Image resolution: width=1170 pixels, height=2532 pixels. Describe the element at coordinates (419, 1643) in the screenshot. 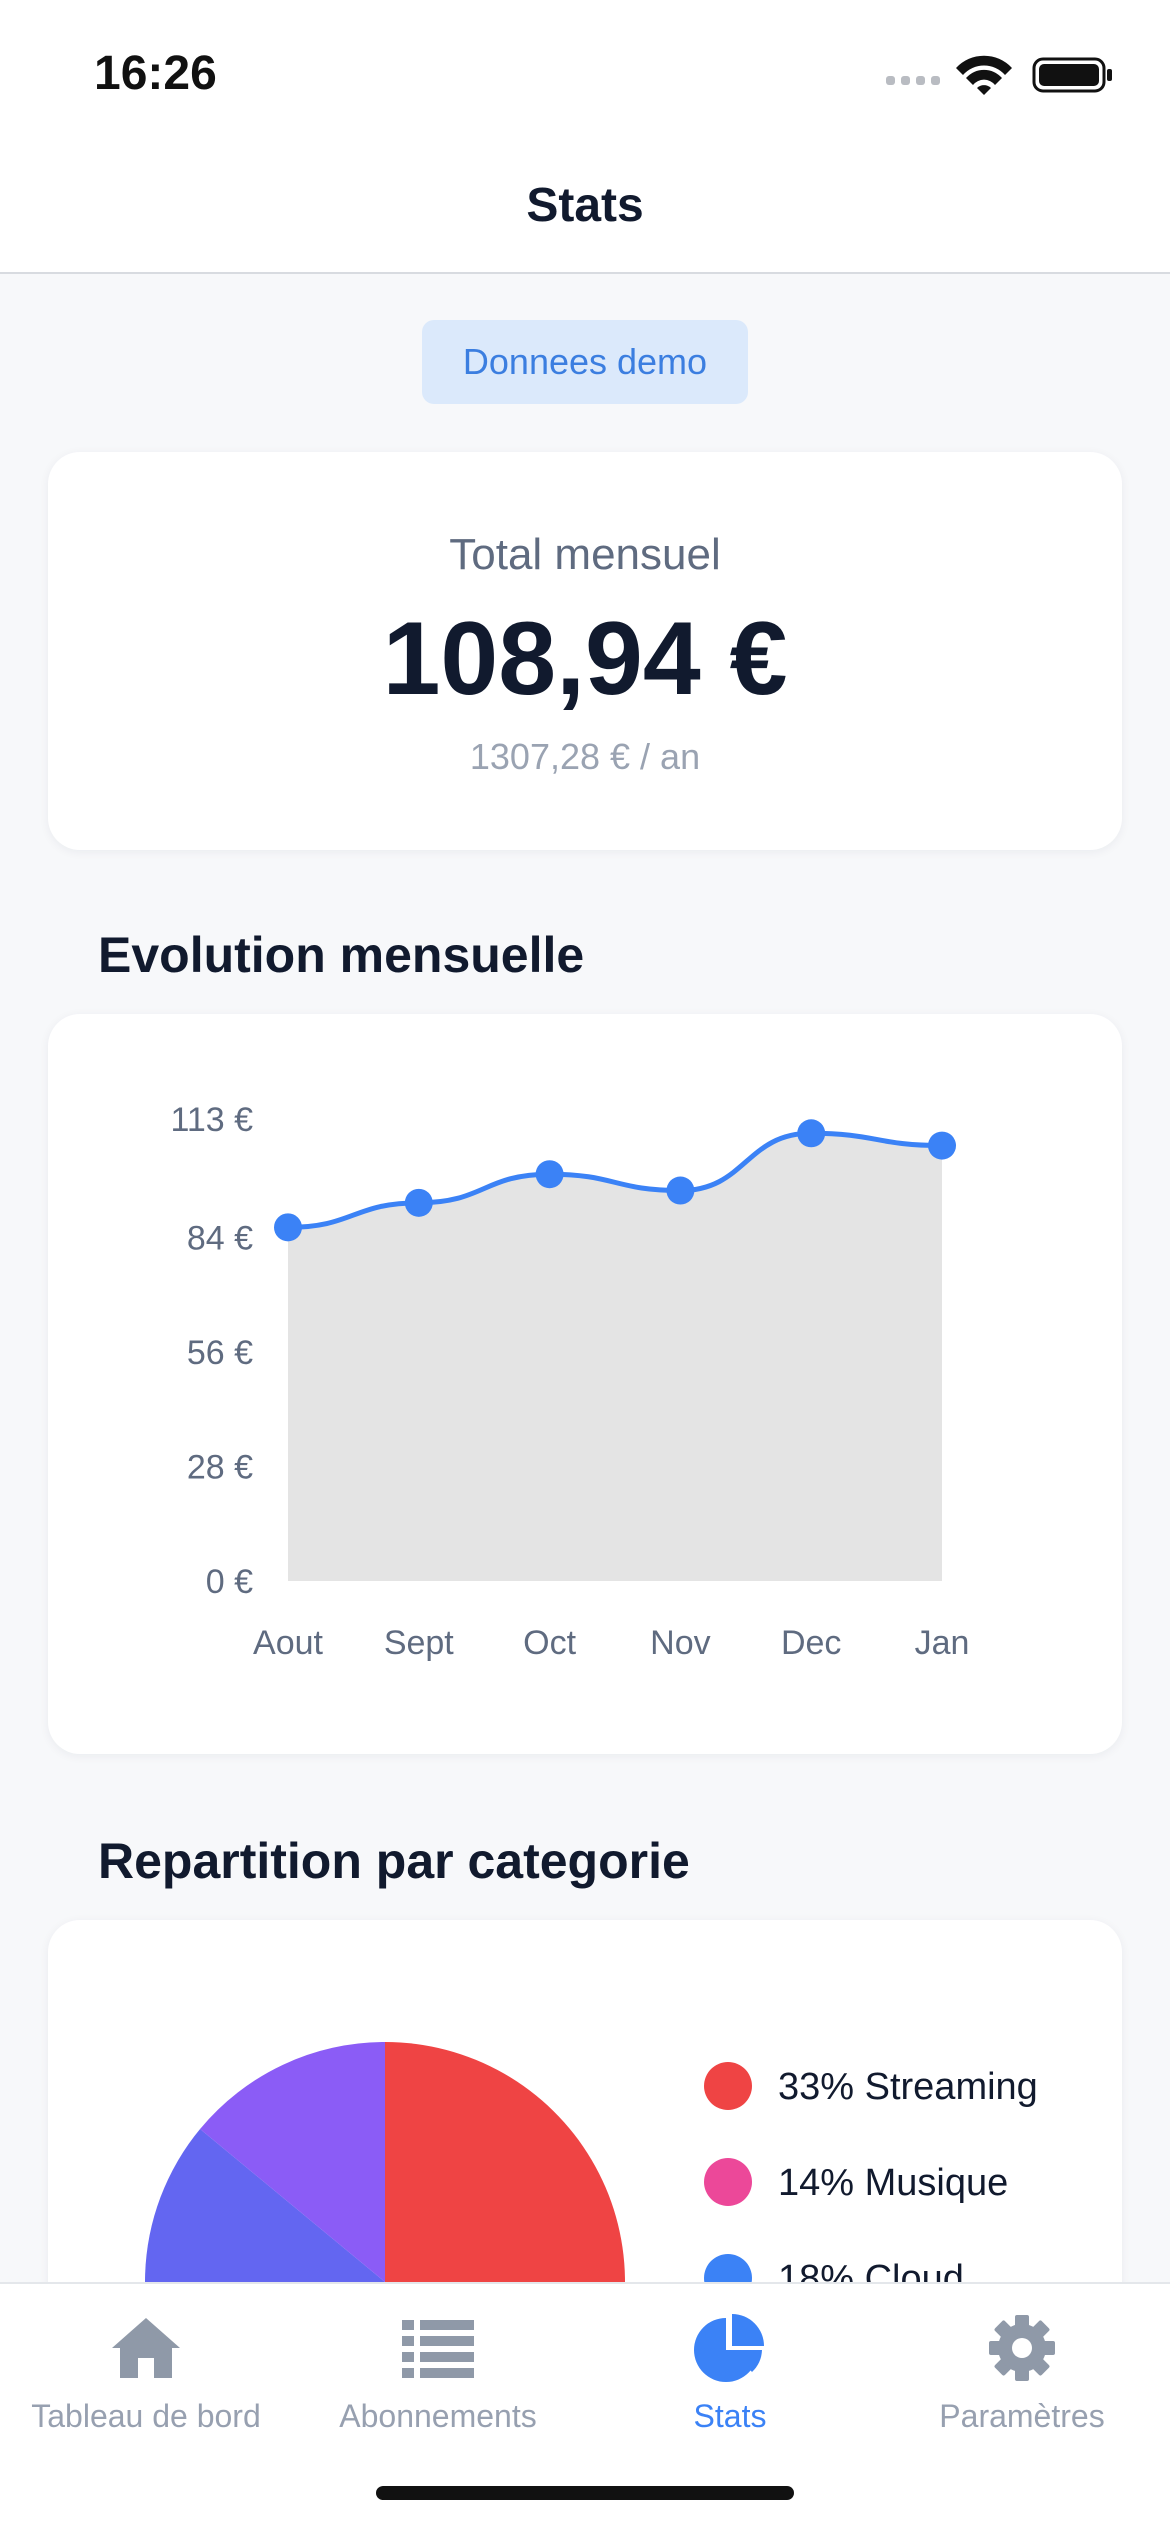

I see `x-tick-label: Sept` at that location.